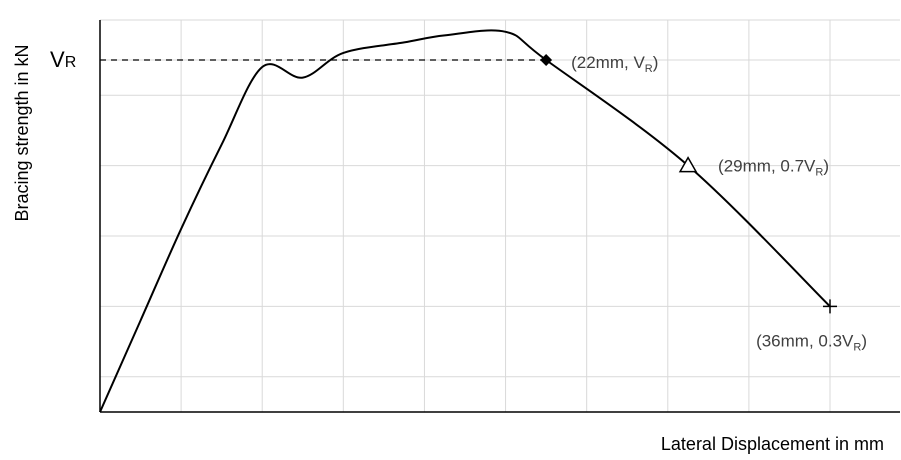 This screenshot has width=901, height=460. I want to click on point-annotation: (29mm, 0.7VR), so click(773, 168).